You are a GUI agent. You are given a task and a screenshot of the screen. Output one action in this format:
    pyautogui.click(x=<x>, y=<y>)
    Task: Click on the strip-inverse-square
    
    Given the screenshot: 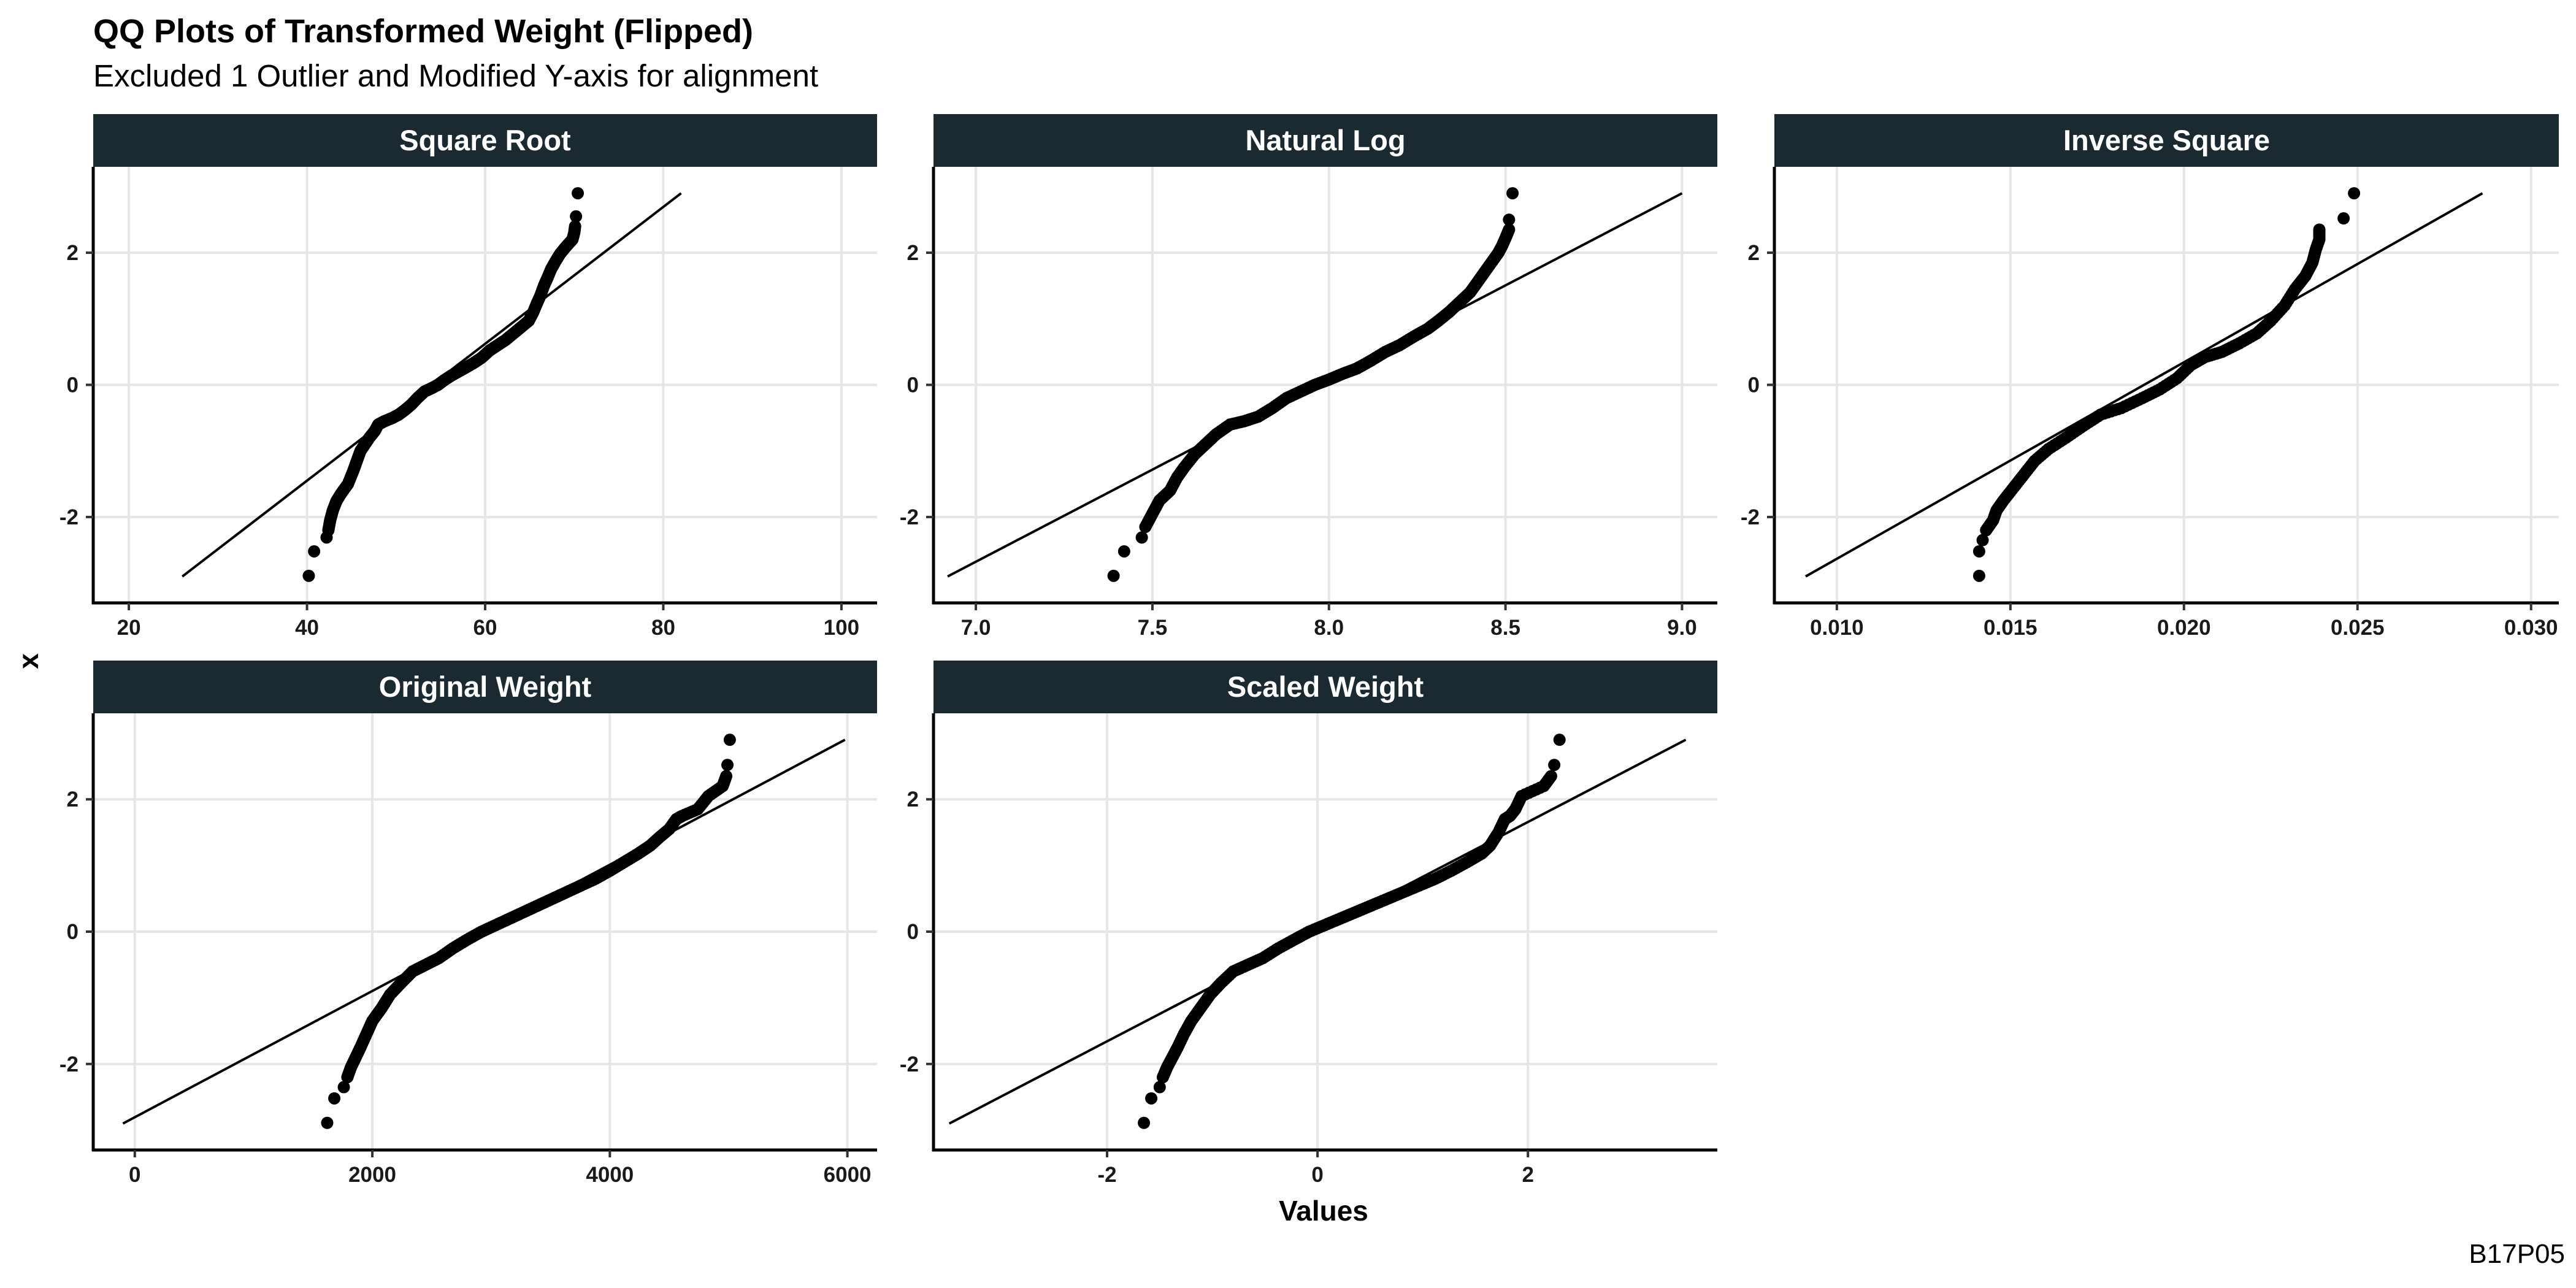 What is the action you would take?
    pyautogui.click(x=2166, y=140)
    